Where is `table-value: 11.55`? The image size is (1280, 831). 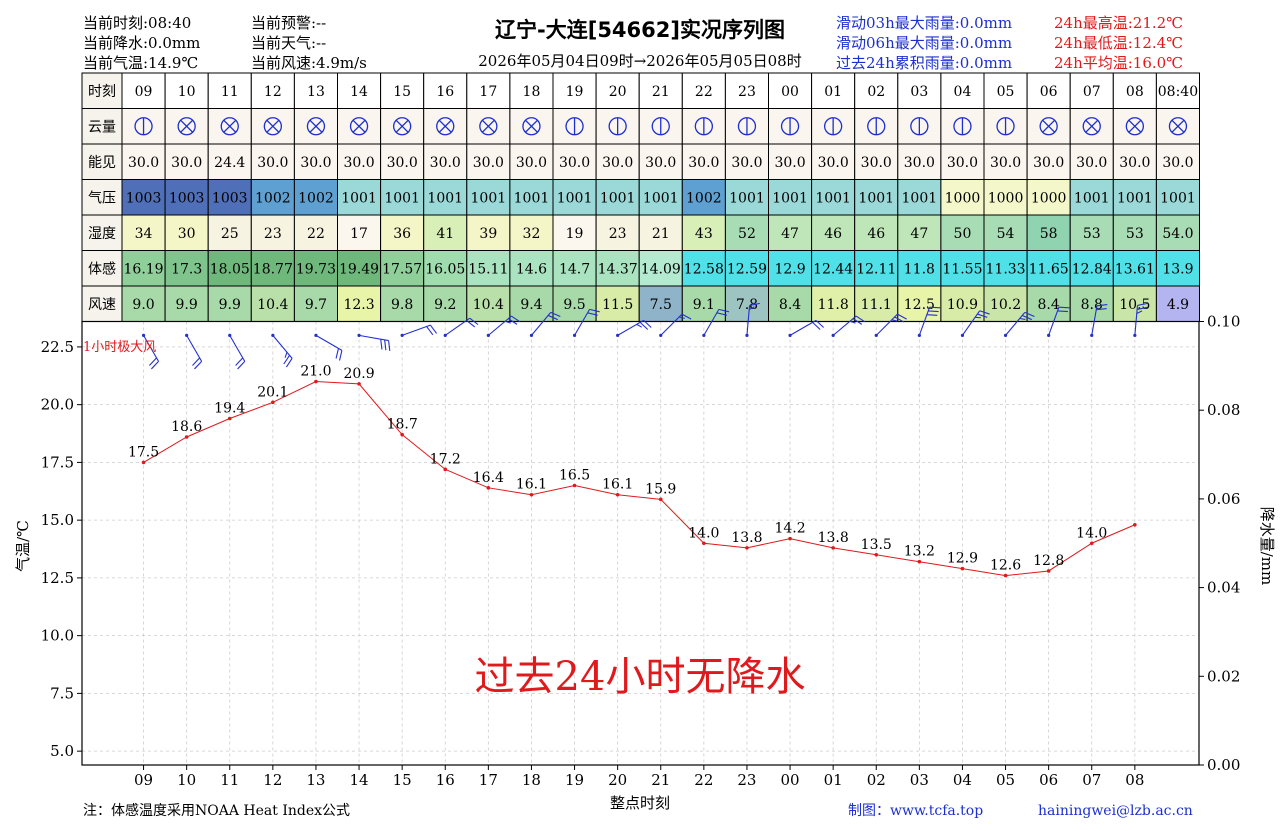 table-value: 11.55 is located at coordinates (962, 269).